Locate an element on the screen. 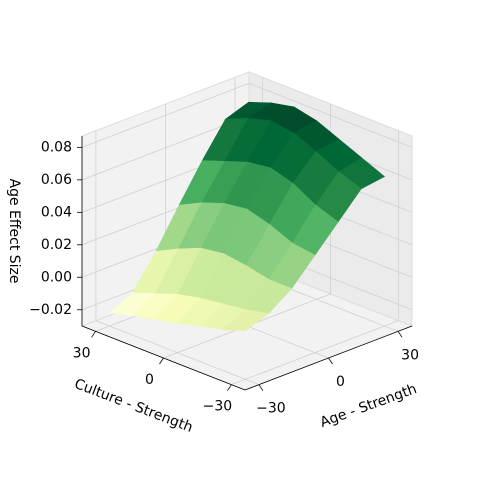 The width and height of the screenshot is (485, 485). x-tick-label: 30 is located at coordinates (410, 355).